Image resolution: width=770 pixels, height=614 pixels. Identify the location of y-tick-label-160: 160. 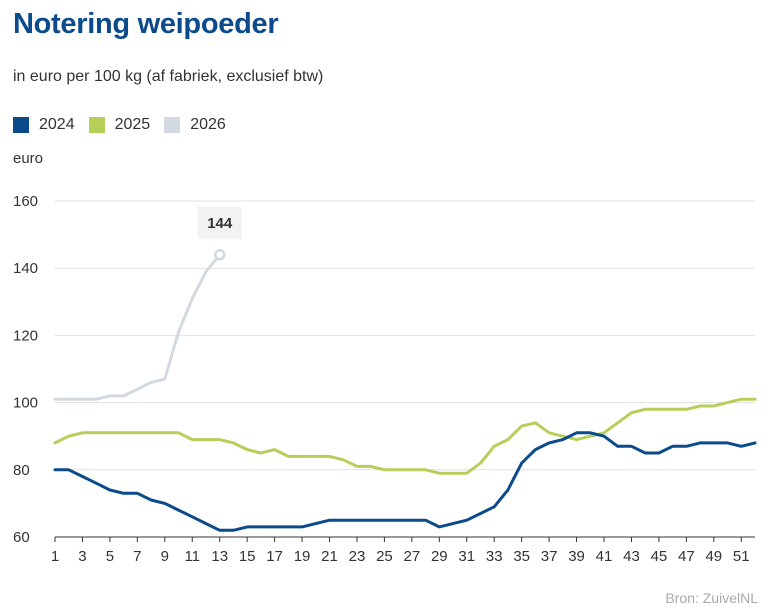
(25, 201).